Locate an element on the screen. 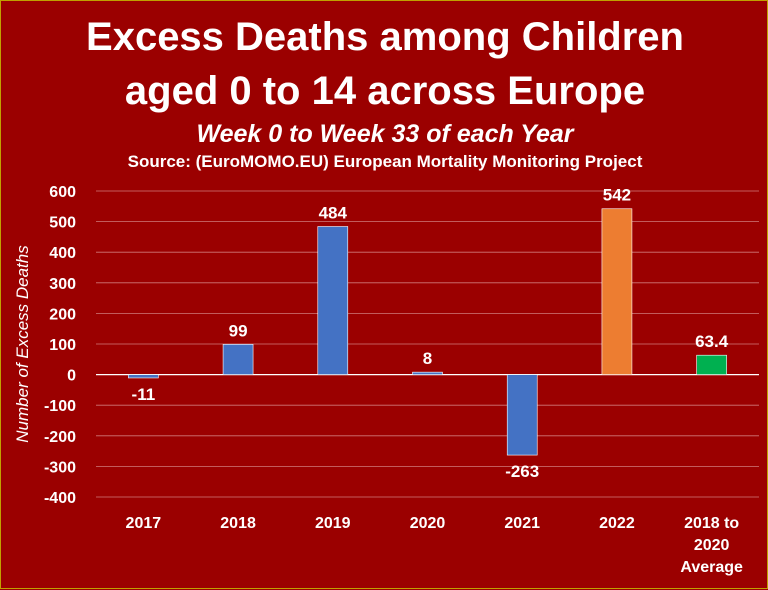 Image resolution: width=768 pixels, height=590 pixels. y-tick-label: -100 is located at coordinates (60, 406).